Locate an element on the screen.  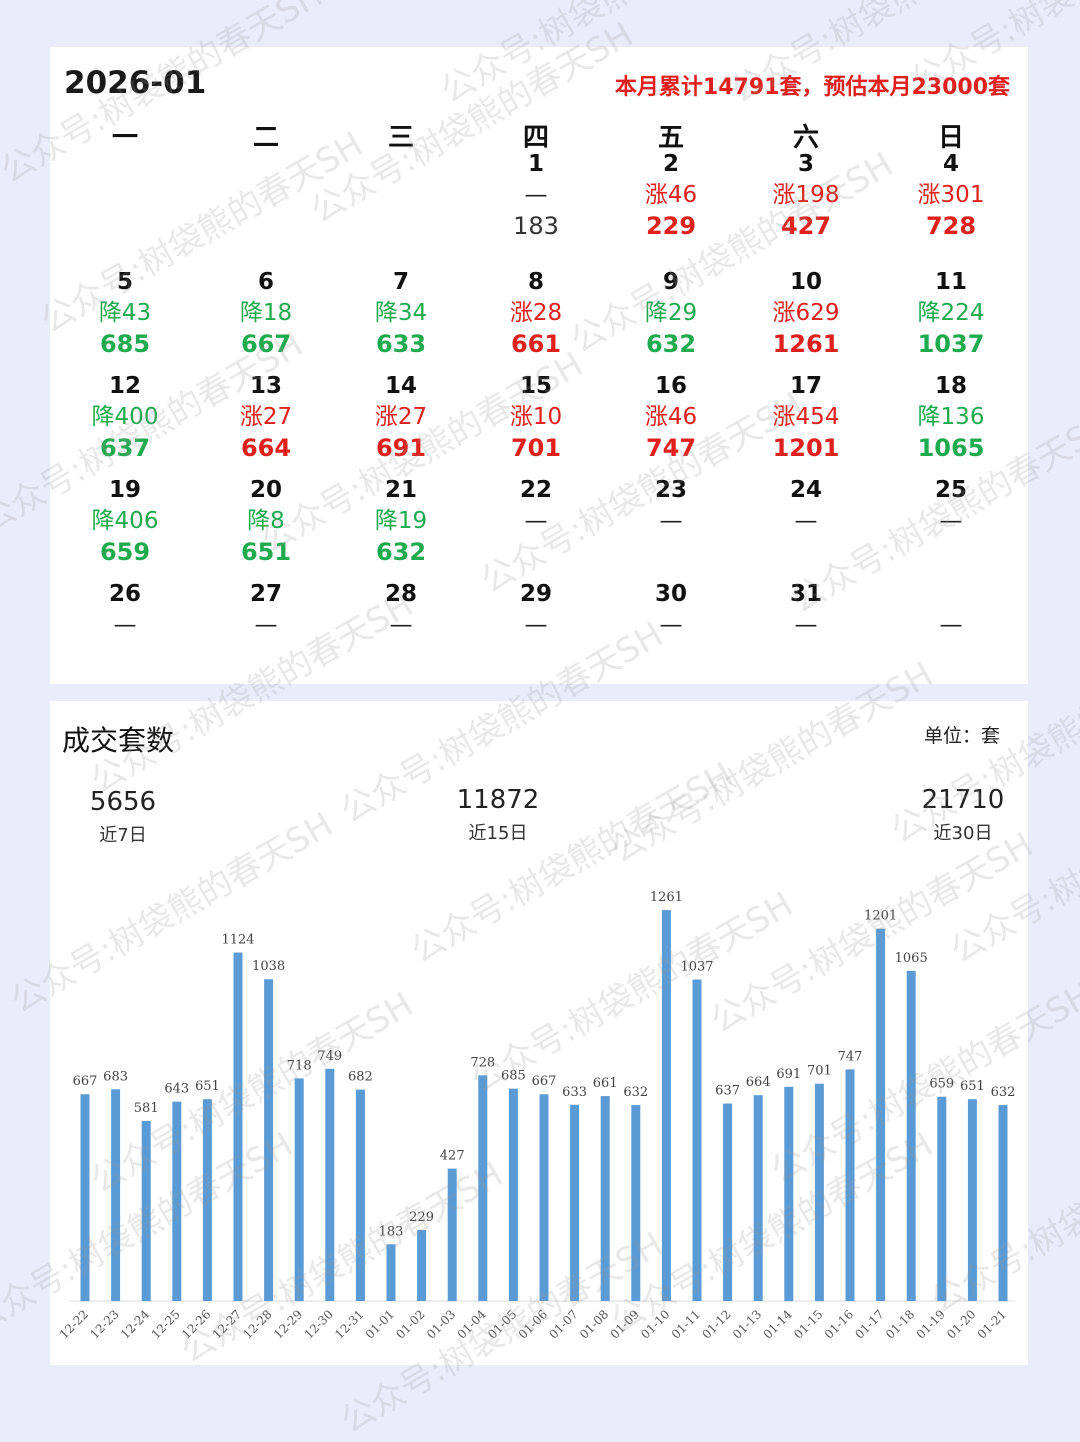
day-total: 747 is located at coordinates (671, 448).